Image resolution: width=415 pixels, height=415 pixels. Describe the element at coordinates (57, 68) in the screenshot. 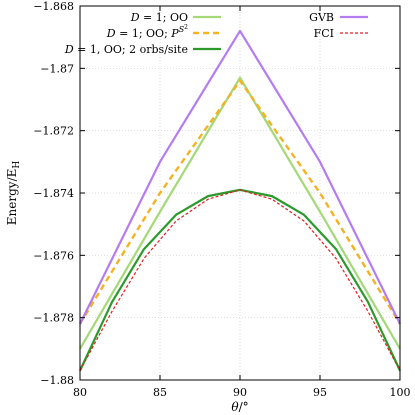

I see `y-tick-label: −1.87` at that location.